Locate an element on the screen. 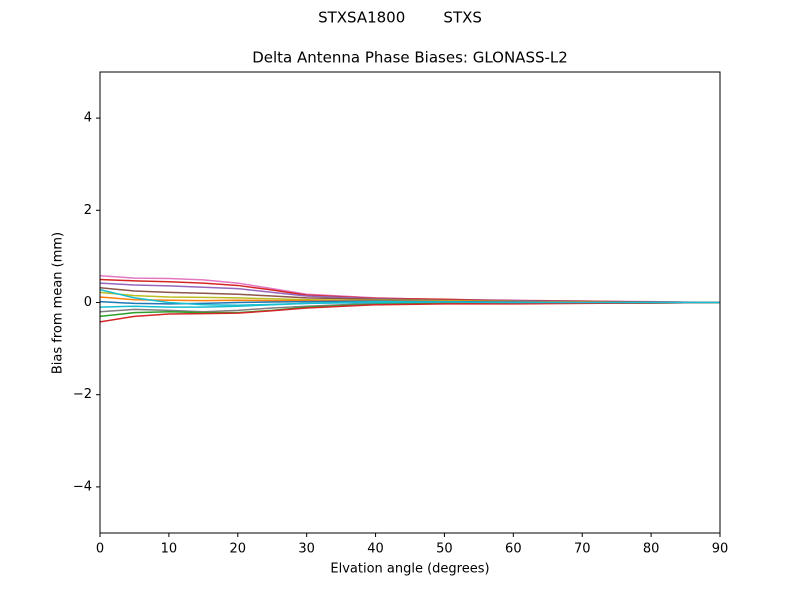 The image size is (800, 600). x-tick-label: 90 is located at coordinates (720, 549).